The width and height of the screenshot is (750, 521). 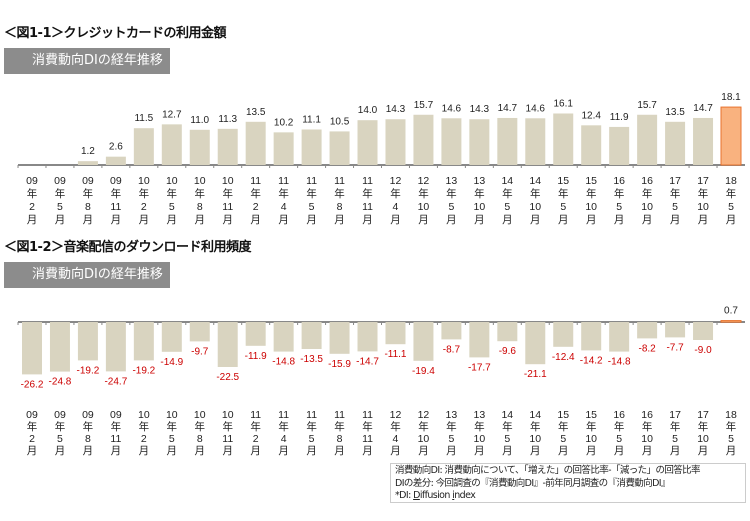 I want to click on chart1-x-tick-label: 14, so click(x=507, y=181).